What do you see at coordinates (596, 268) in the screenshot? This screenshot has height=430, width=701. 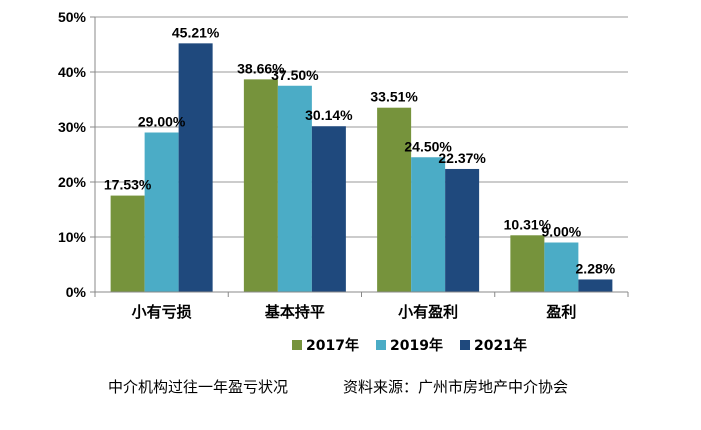 I see `data-label: 2.28%` at bounding box center [596, 268].